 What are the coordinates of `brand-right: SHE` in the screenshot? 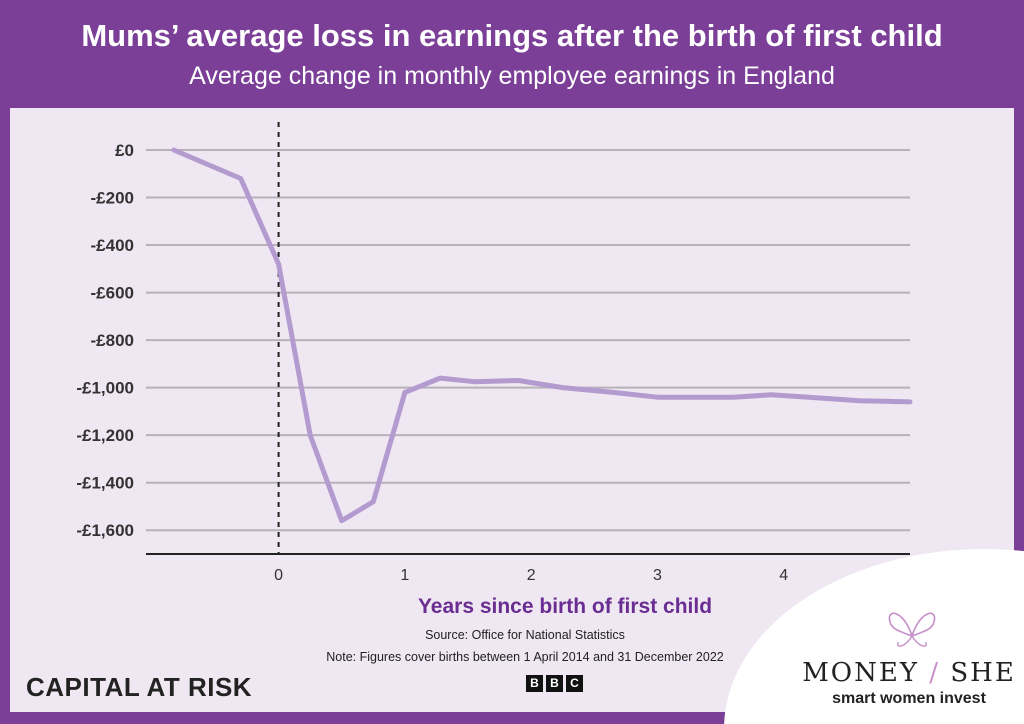 It's located at (983, 673).